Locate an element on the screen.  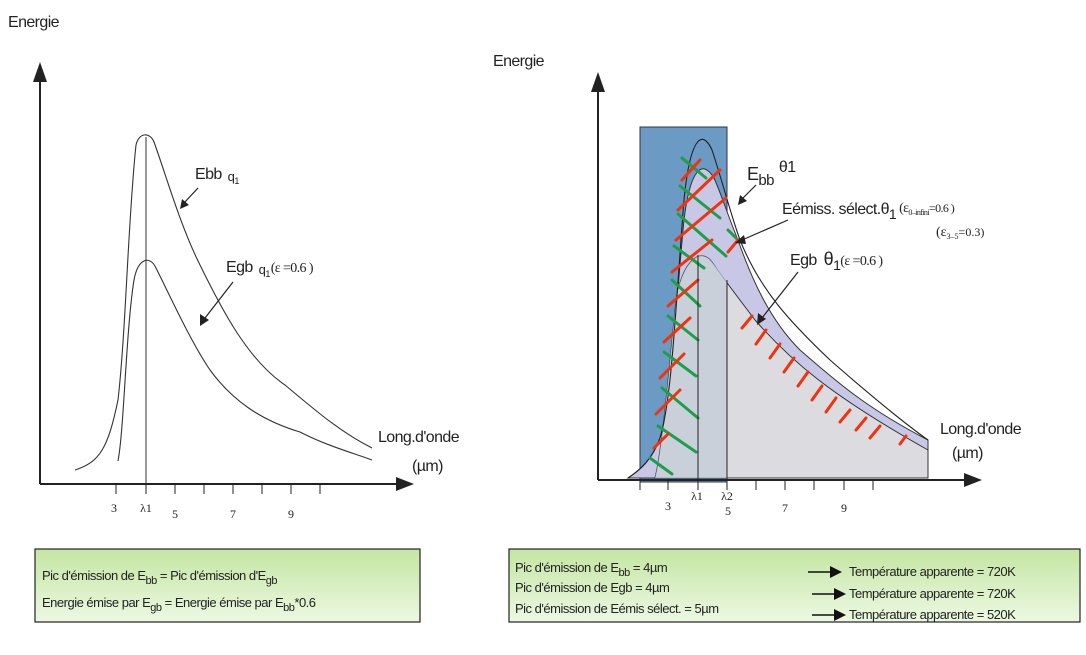
left-y-axis-label: Energie is located at coordinates (34, 22).